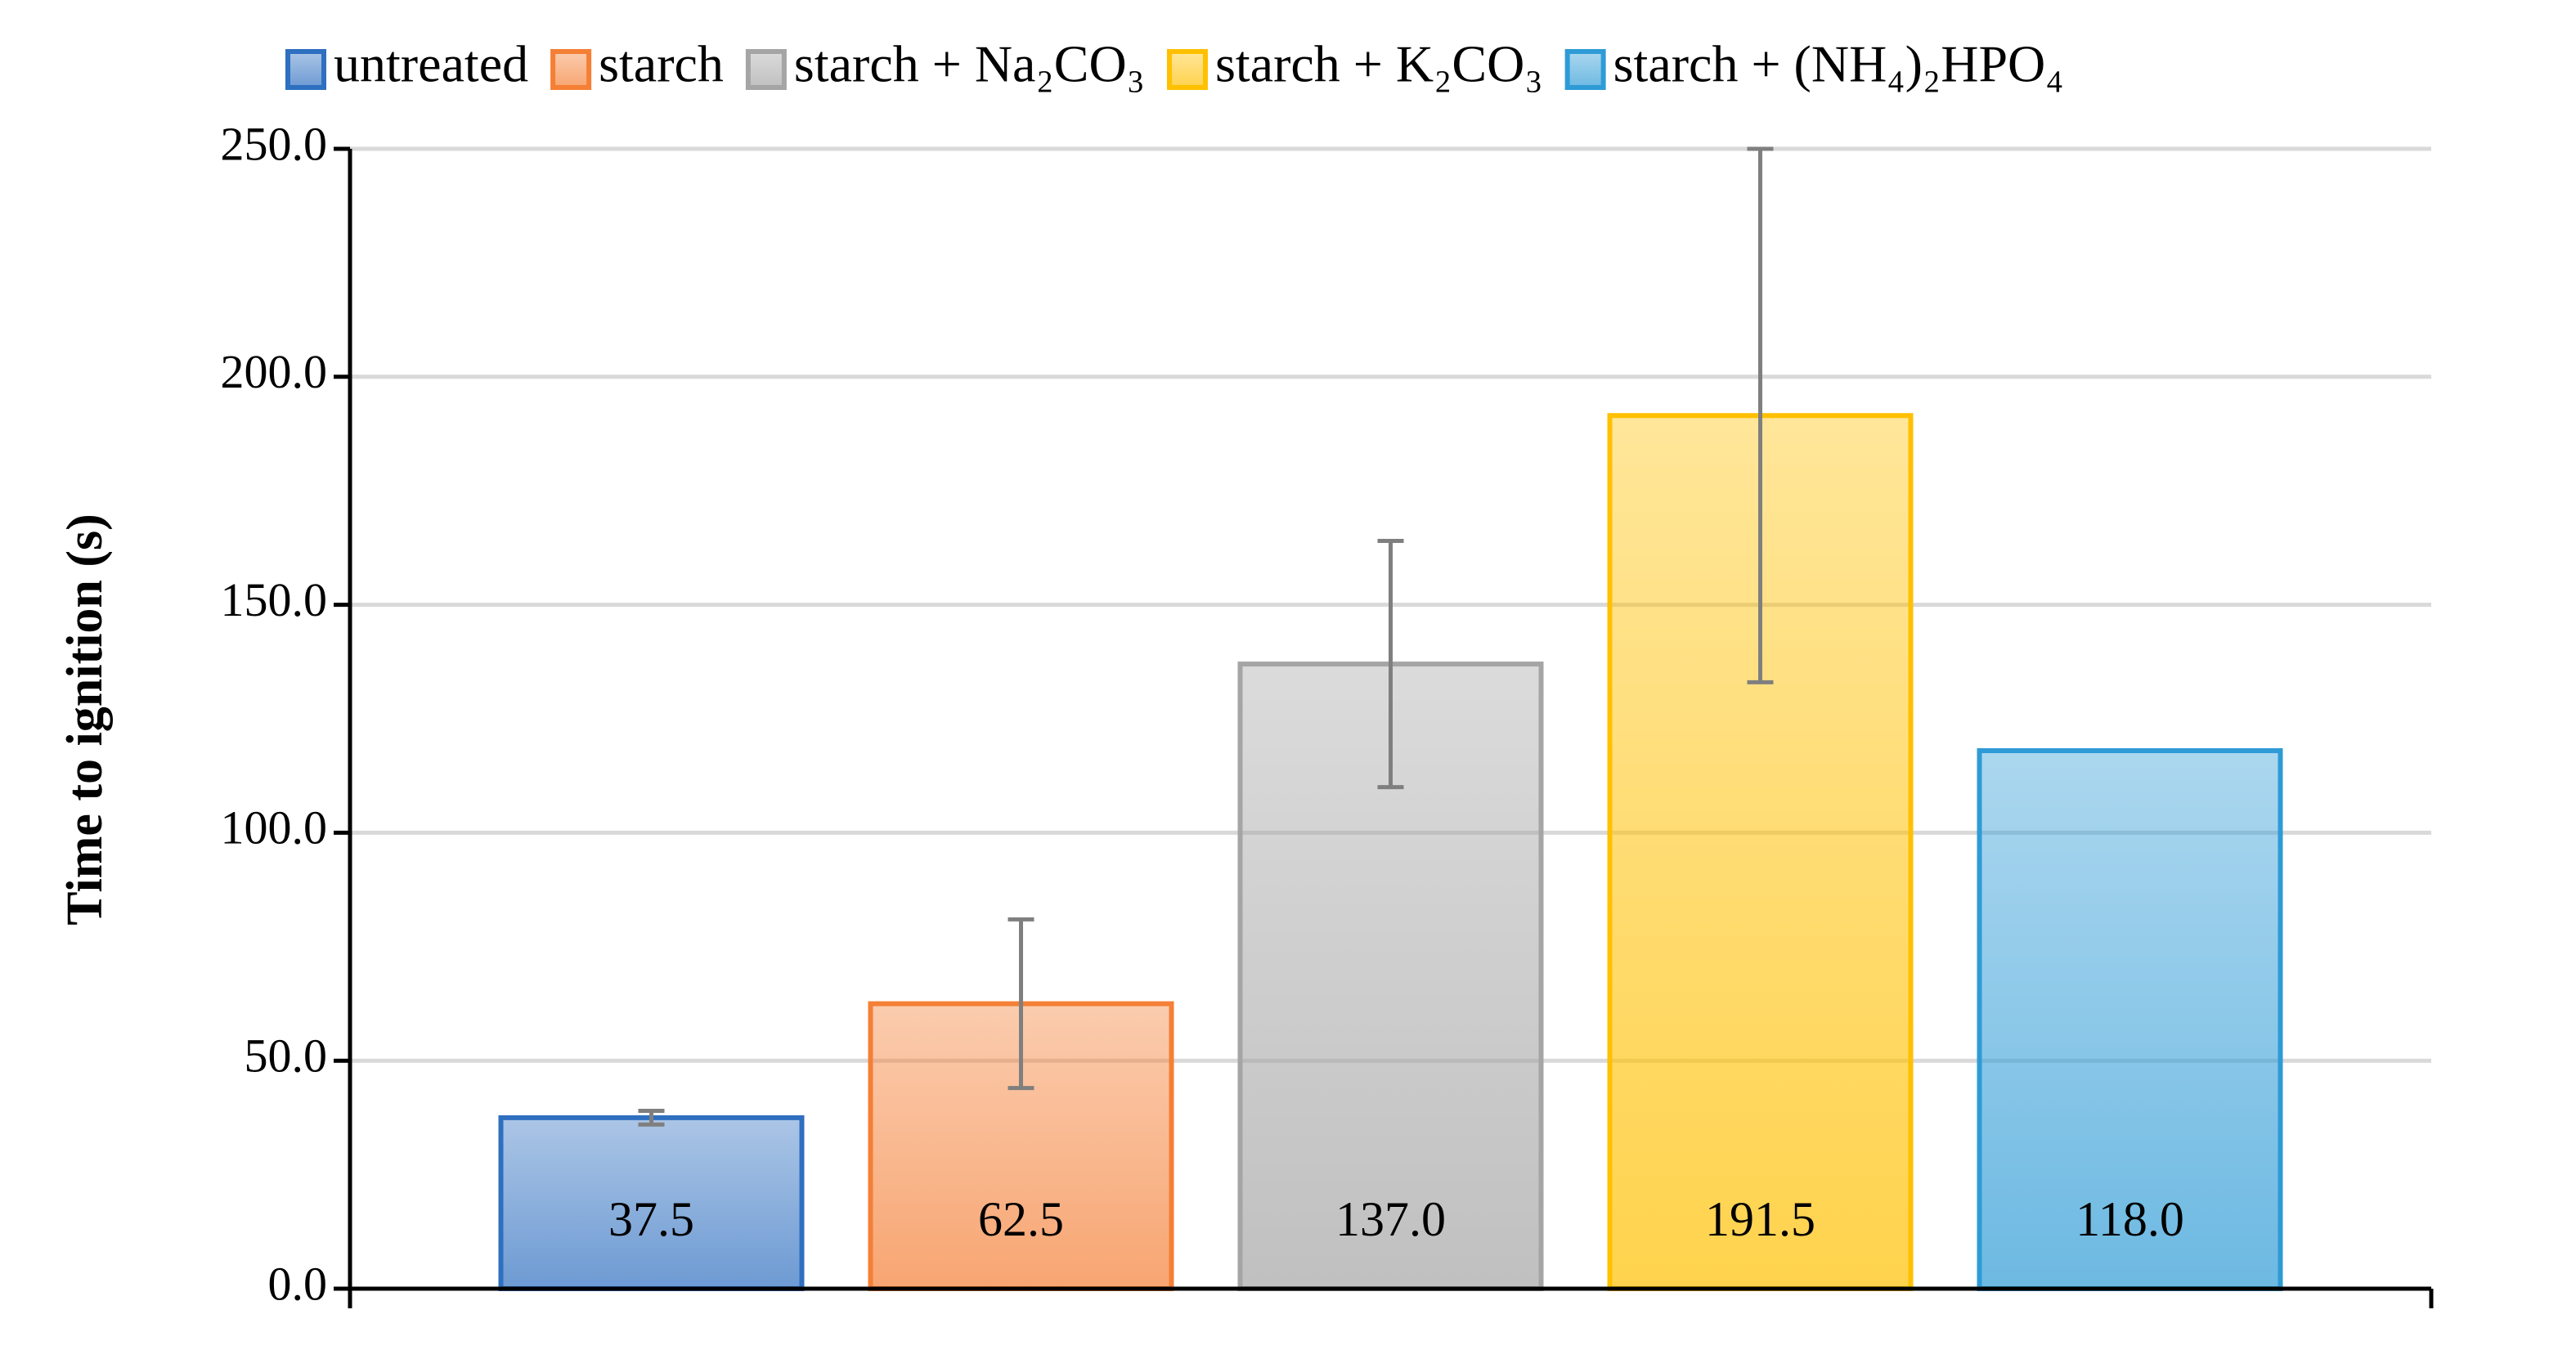 The width and height of the screenshot is (2576, 1368). Describe the element at coordinates (298, 1283) in the screenshot. I see `y-tick-label: 0.0` at that location.